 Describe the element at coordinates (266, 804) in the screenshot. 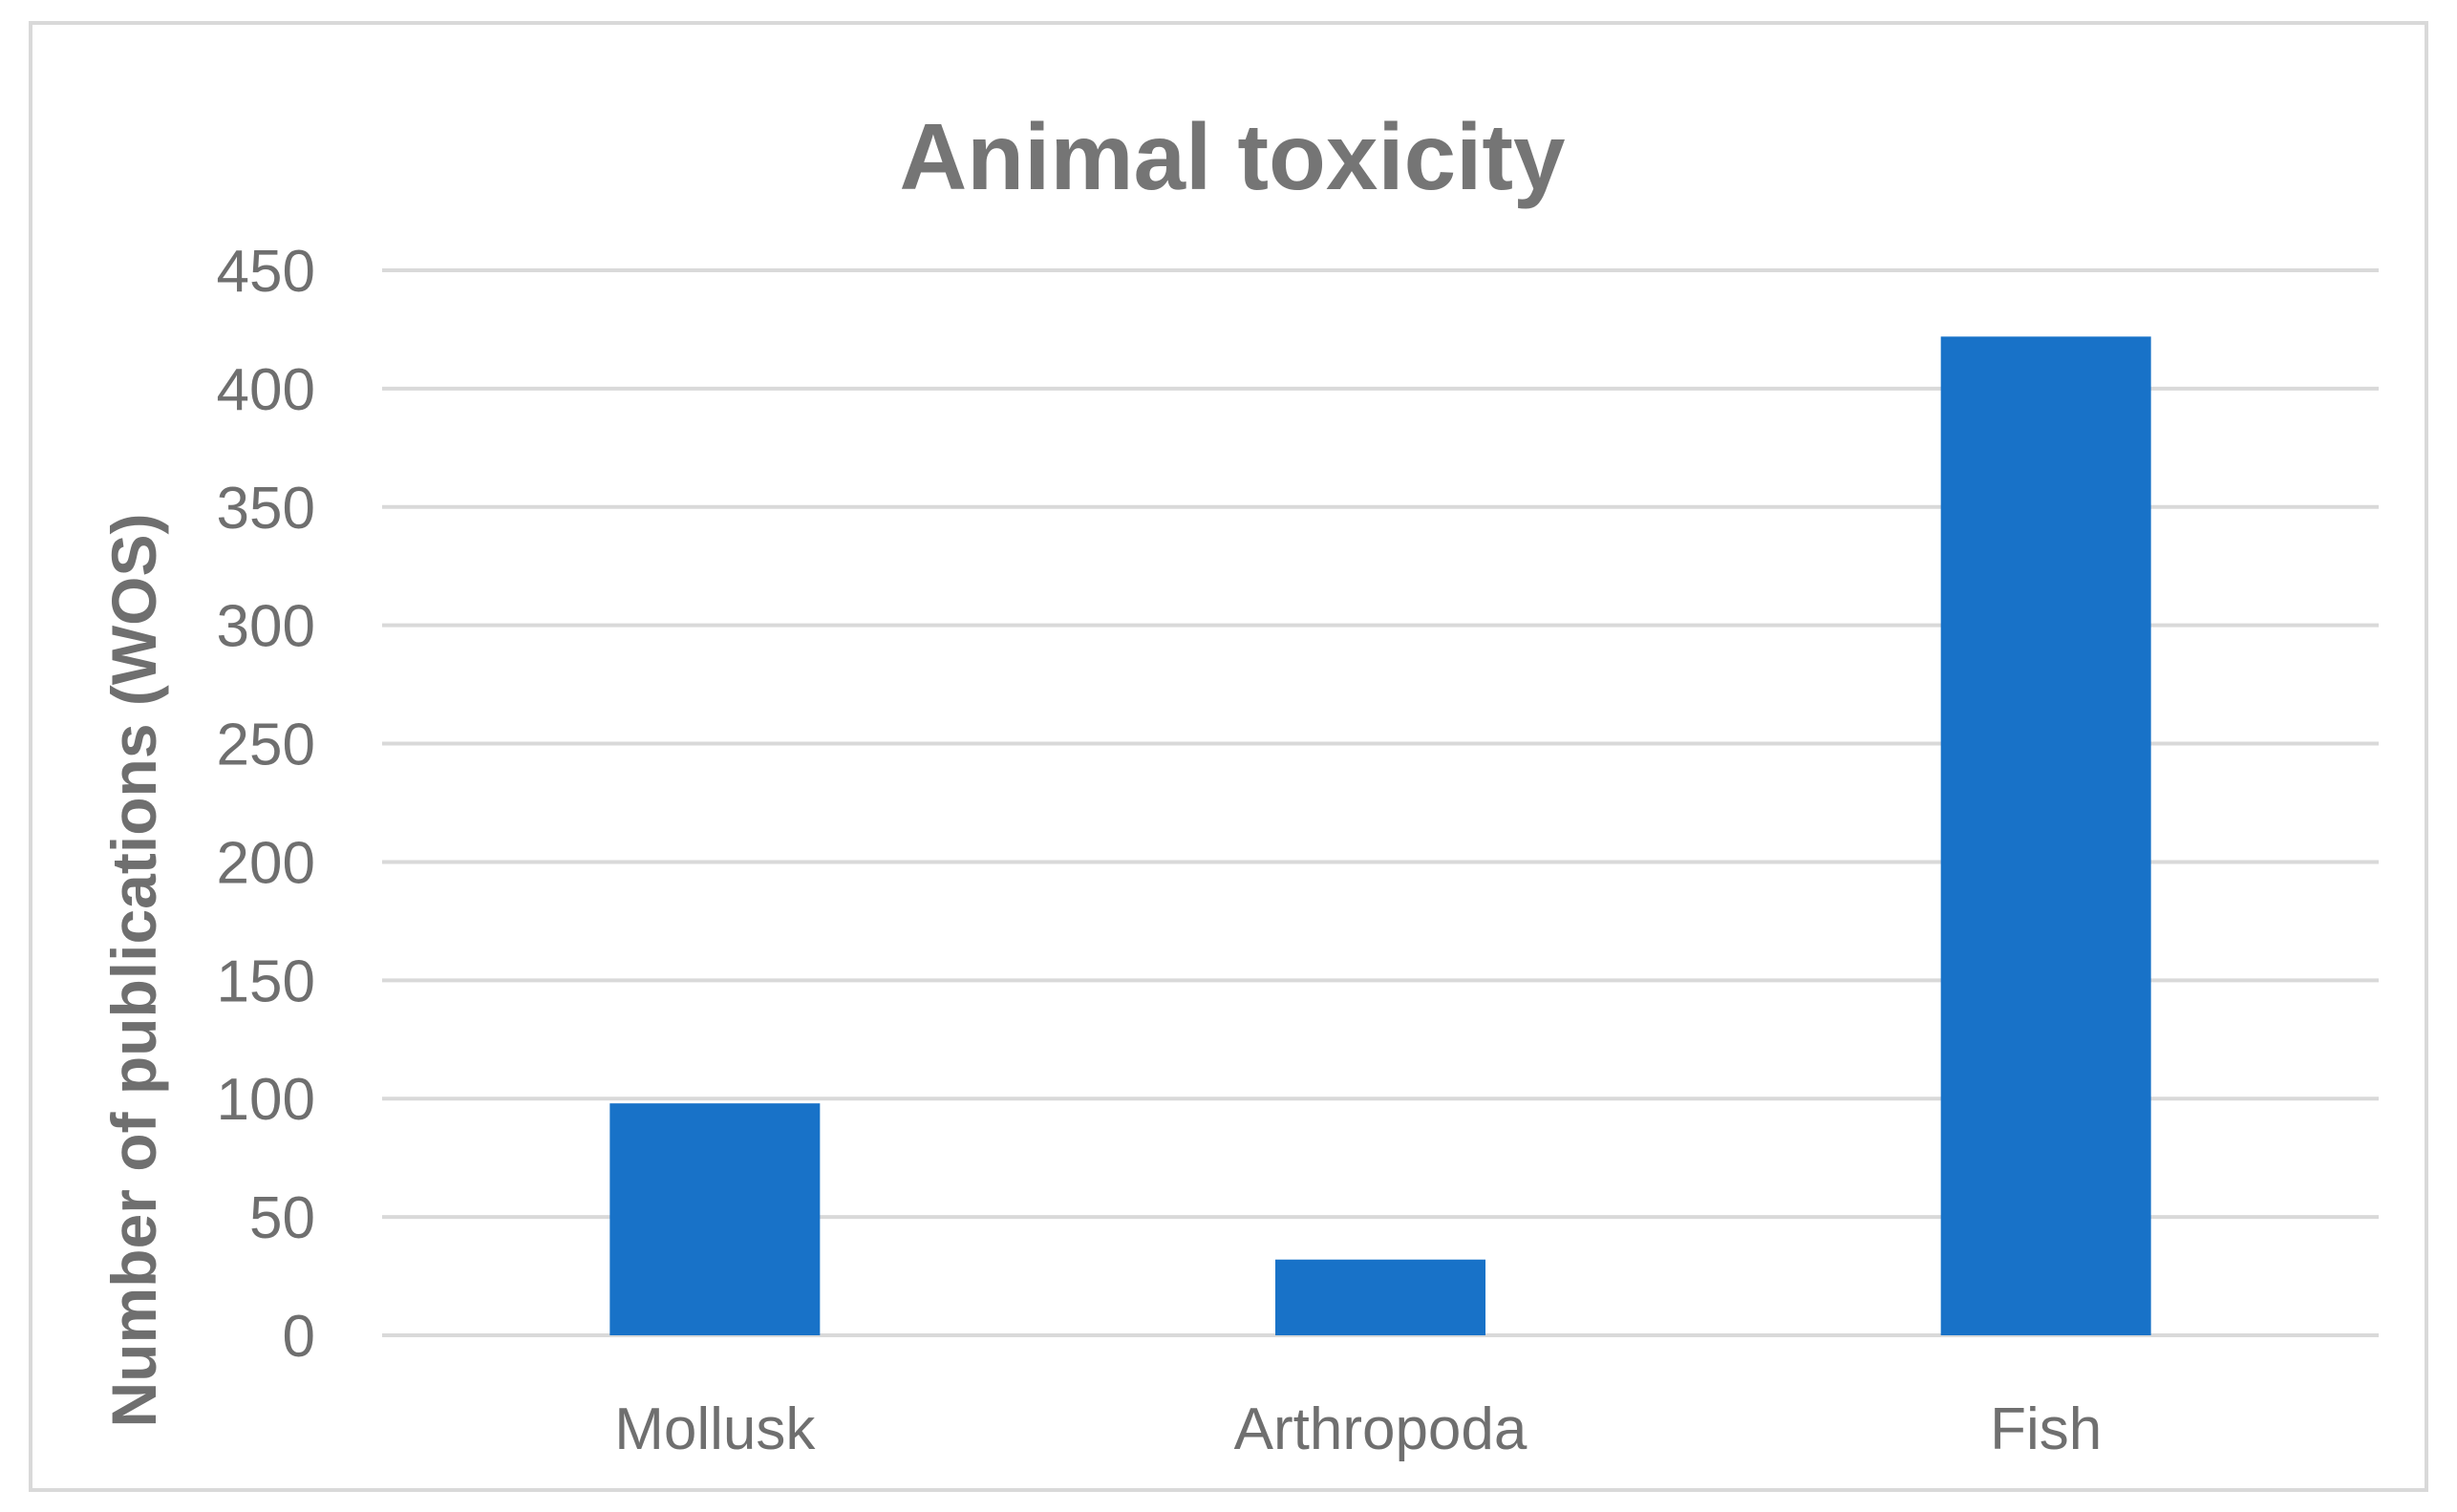

I see `y-axis-tick-labels: 0 50 100 150 200 250 300 350 400 450` at that location.